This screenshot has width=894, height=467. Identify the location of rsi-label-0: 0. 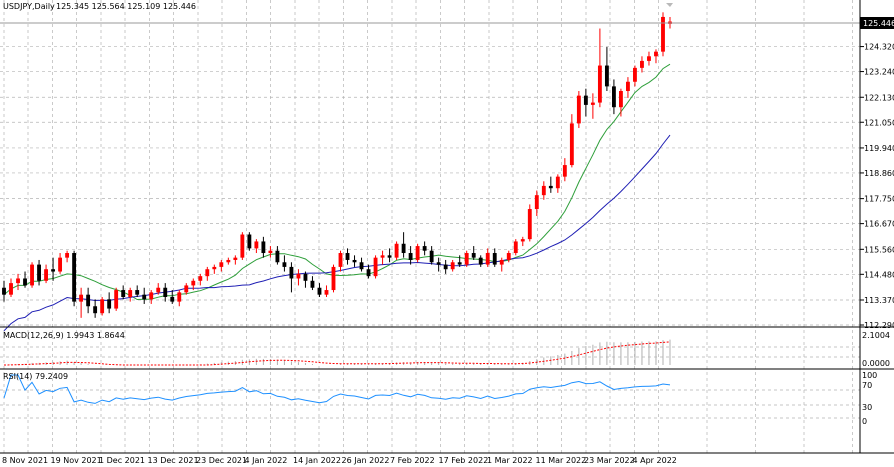
(864, 421).